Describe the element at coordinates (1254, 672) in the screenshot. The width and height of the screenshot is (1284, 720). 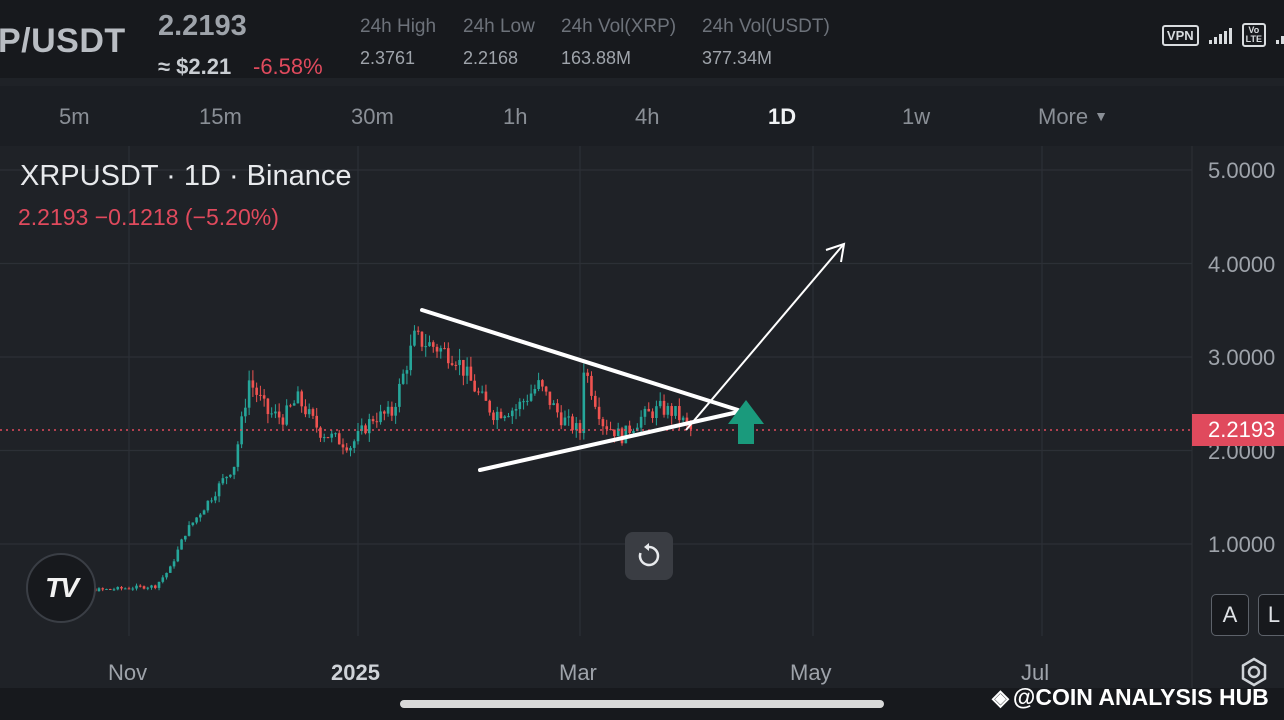
I see `settings-gear-icon` at that location.